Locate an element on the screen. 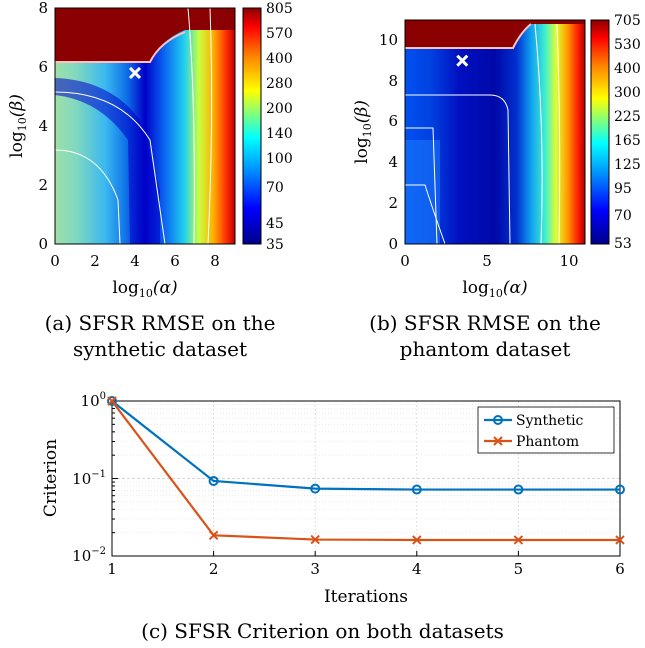 The width and height of the screenshot is (645, 648). y-tick-label: 10⁰ is located at coordinates (93, 400).